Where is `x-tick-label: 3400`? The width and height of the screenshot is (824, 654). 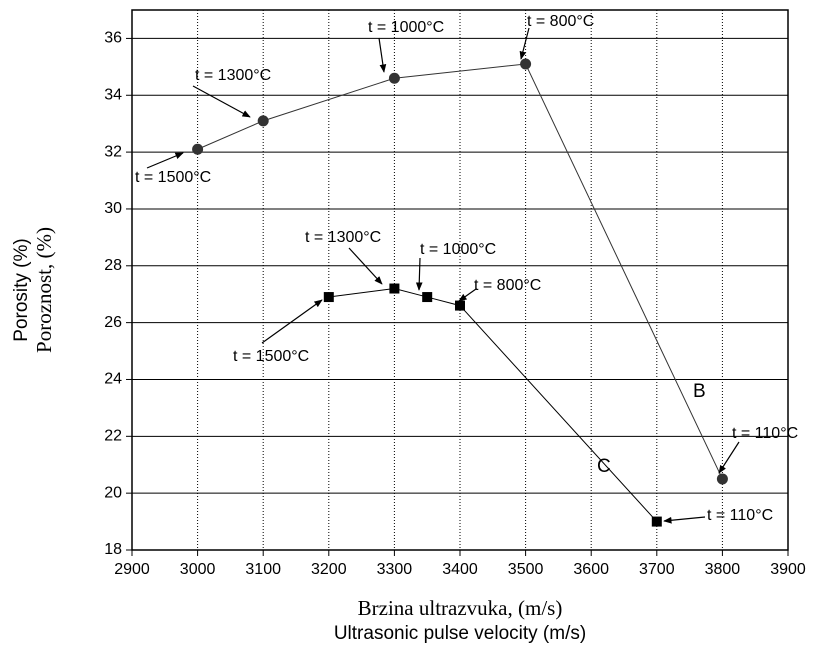 x-tick-label: 3400 is located at coordinates (460, 569).